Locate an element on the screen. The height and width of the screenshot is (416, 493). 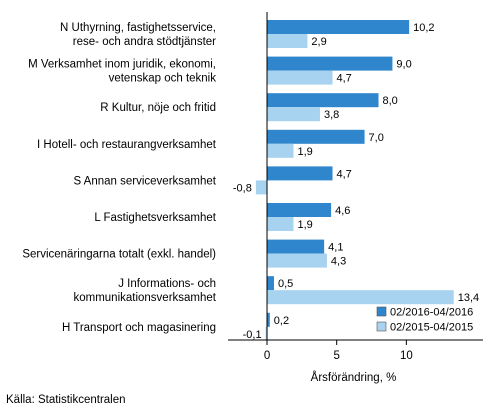
value-label-series2-7: 4,3 is located at coordinates (338, 262).